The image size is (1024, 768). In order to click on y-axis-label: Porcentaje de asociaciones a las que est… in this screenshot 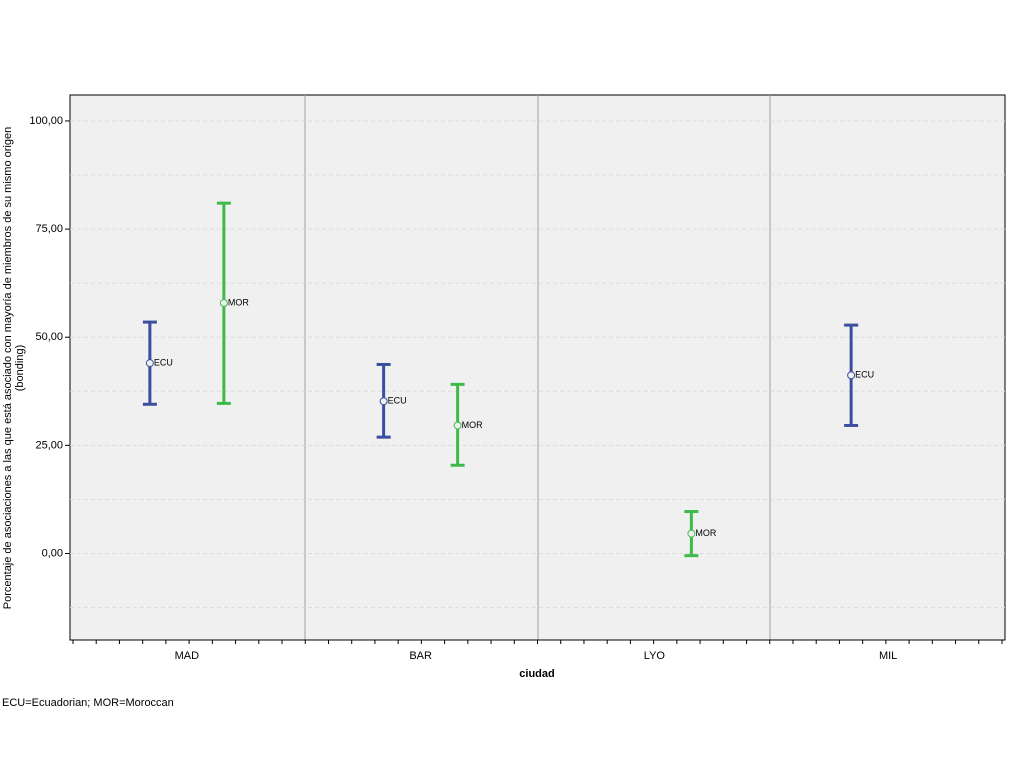, I will do `click(8, 368)`.